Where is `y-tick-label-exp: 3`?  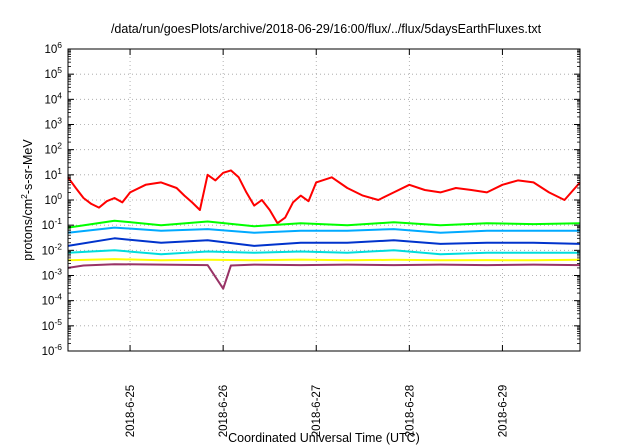
y-tick-label-exp: 3 is located at coordinates (59, 121).